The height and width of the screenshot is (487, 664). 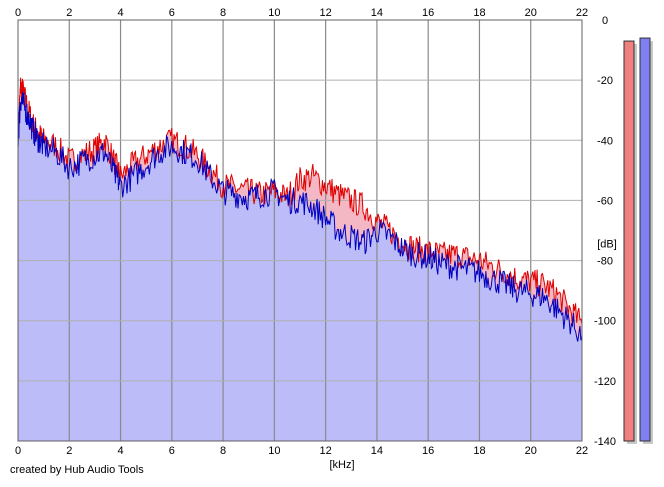 I want to click on x-tick-top-10: 10, so click(x=274, y=13).